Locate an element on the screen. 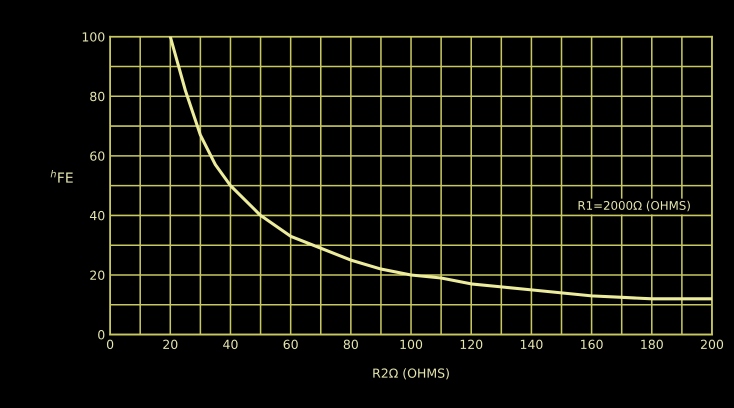 Image resolution: width=734 pixels, height=408 pixels. y-tick-label: 40 is located at coordinates (97, 215).